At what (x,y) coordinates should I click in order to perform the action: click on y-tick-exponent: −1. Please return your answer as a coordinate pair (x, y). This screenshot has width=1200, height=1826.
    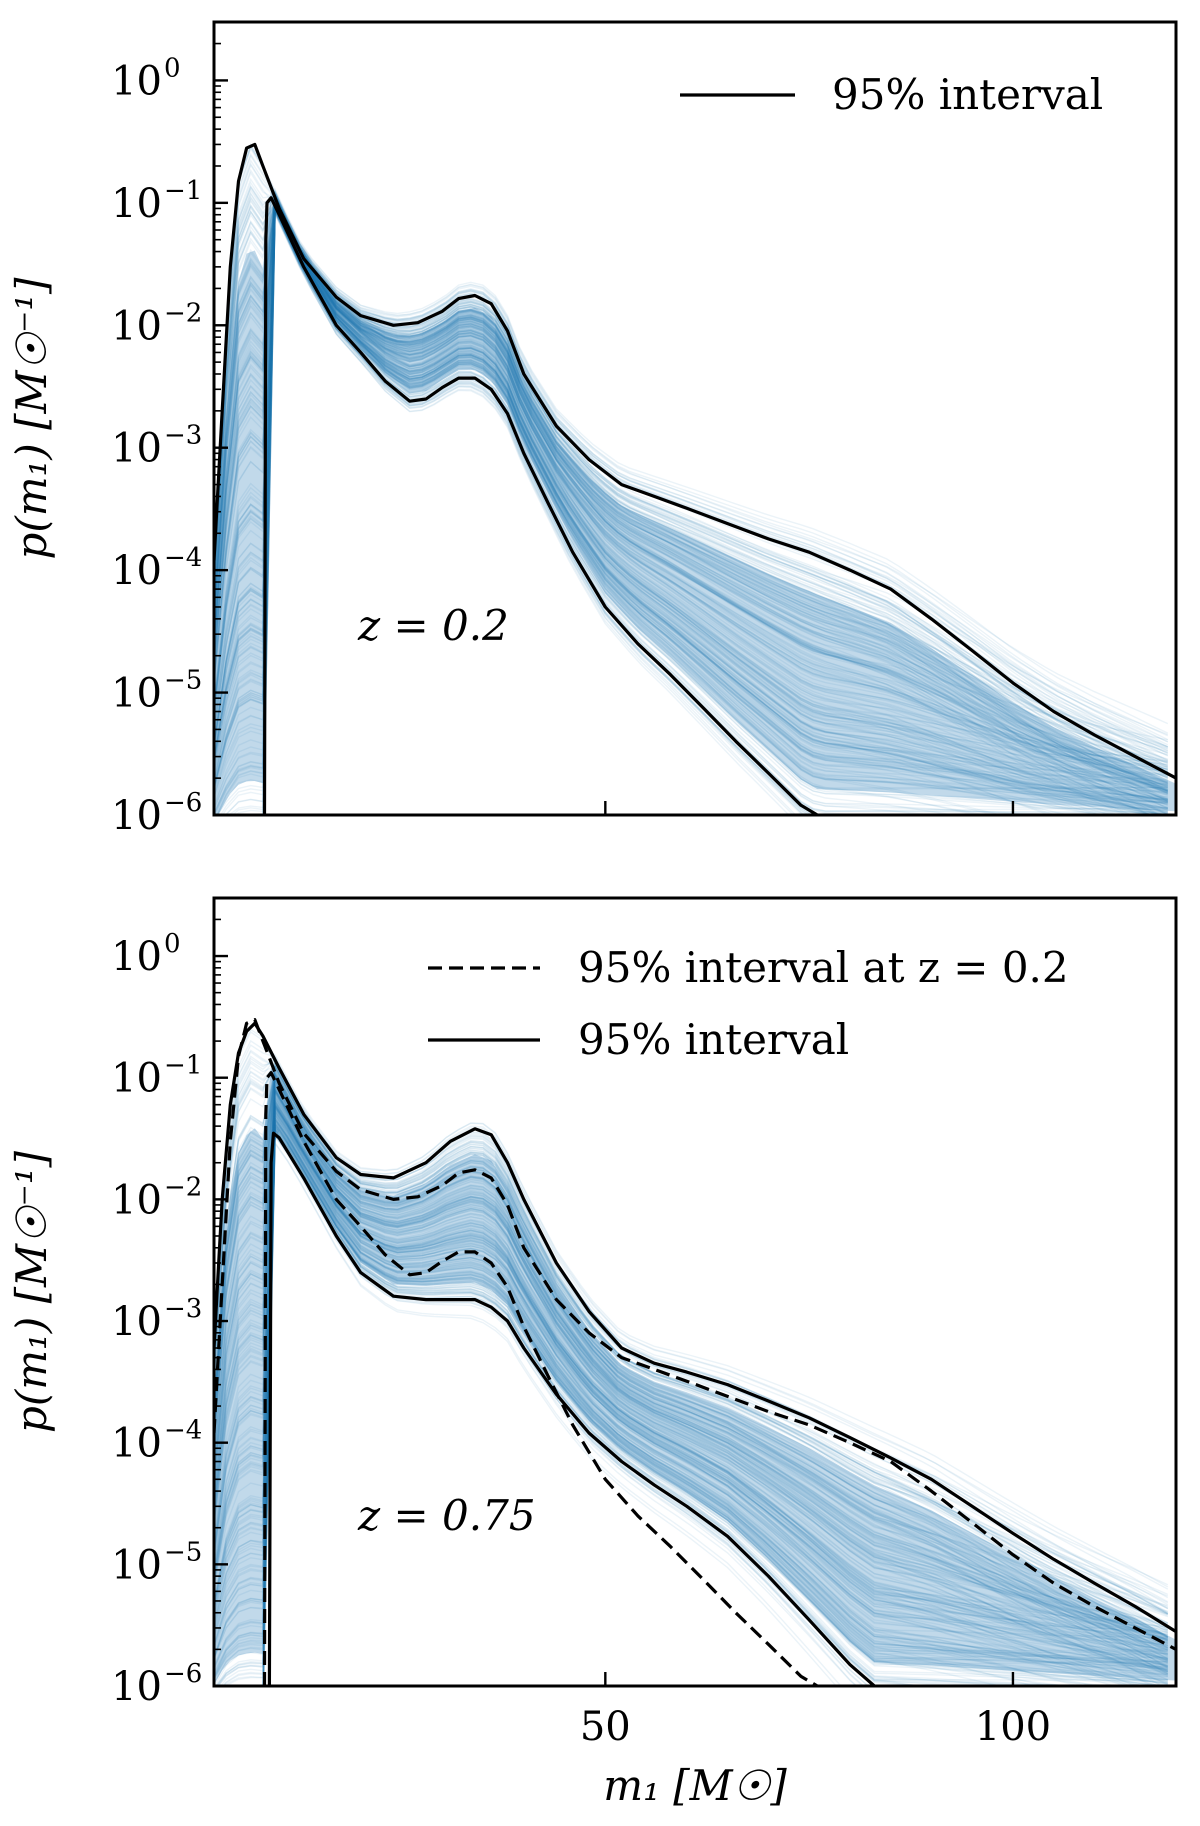
    Looking at the image, I should click on (183, 1066).